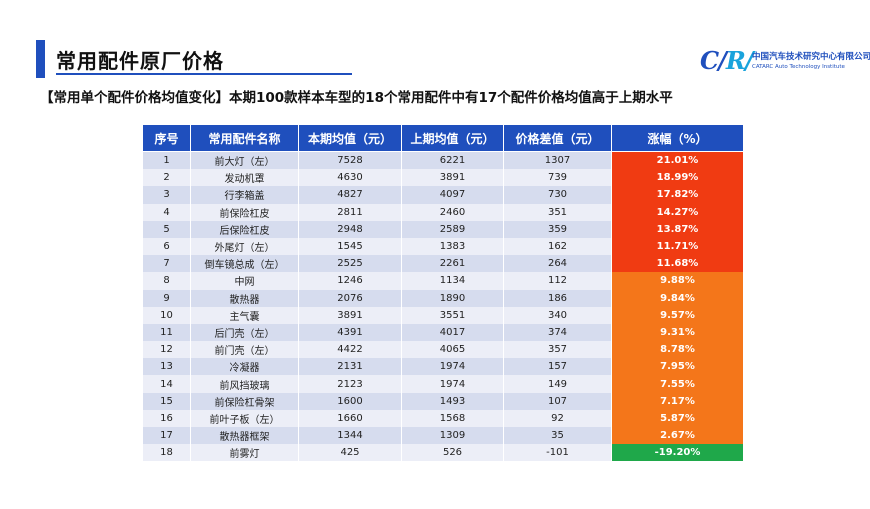 The height and width of the screenshot is (509, 870). I want to click on table-row: 16 前叶子板（左） 1660 1568 92 5.87%, so click(443, 418).